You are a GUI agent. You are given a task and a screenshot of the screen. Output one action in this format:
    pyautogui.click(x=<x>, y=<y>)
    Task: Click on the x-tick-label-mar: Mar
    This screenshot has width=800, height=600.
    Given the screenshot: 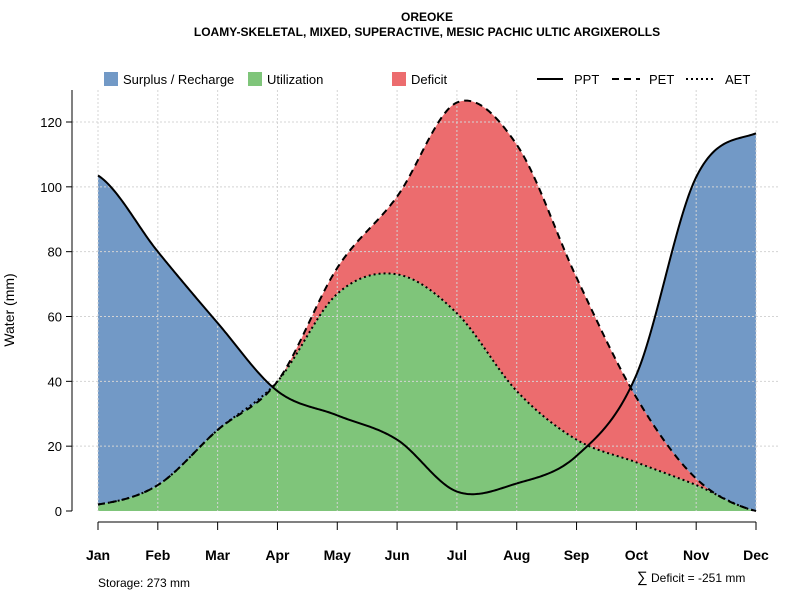 What is the action you would take?
    pyautogui.click(x=217, y=555)
    